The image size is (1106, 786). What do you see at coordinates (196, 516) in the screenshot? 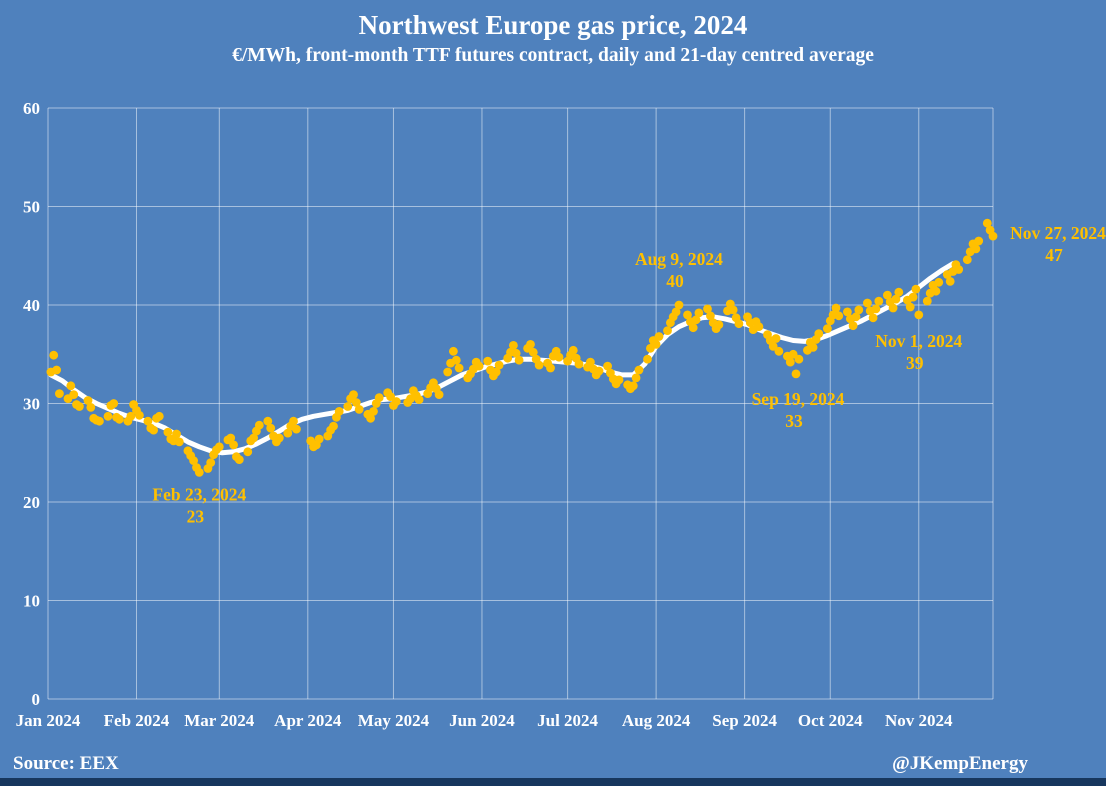
I see `annotation-value-label: 23` at bounding box center [196, 516].